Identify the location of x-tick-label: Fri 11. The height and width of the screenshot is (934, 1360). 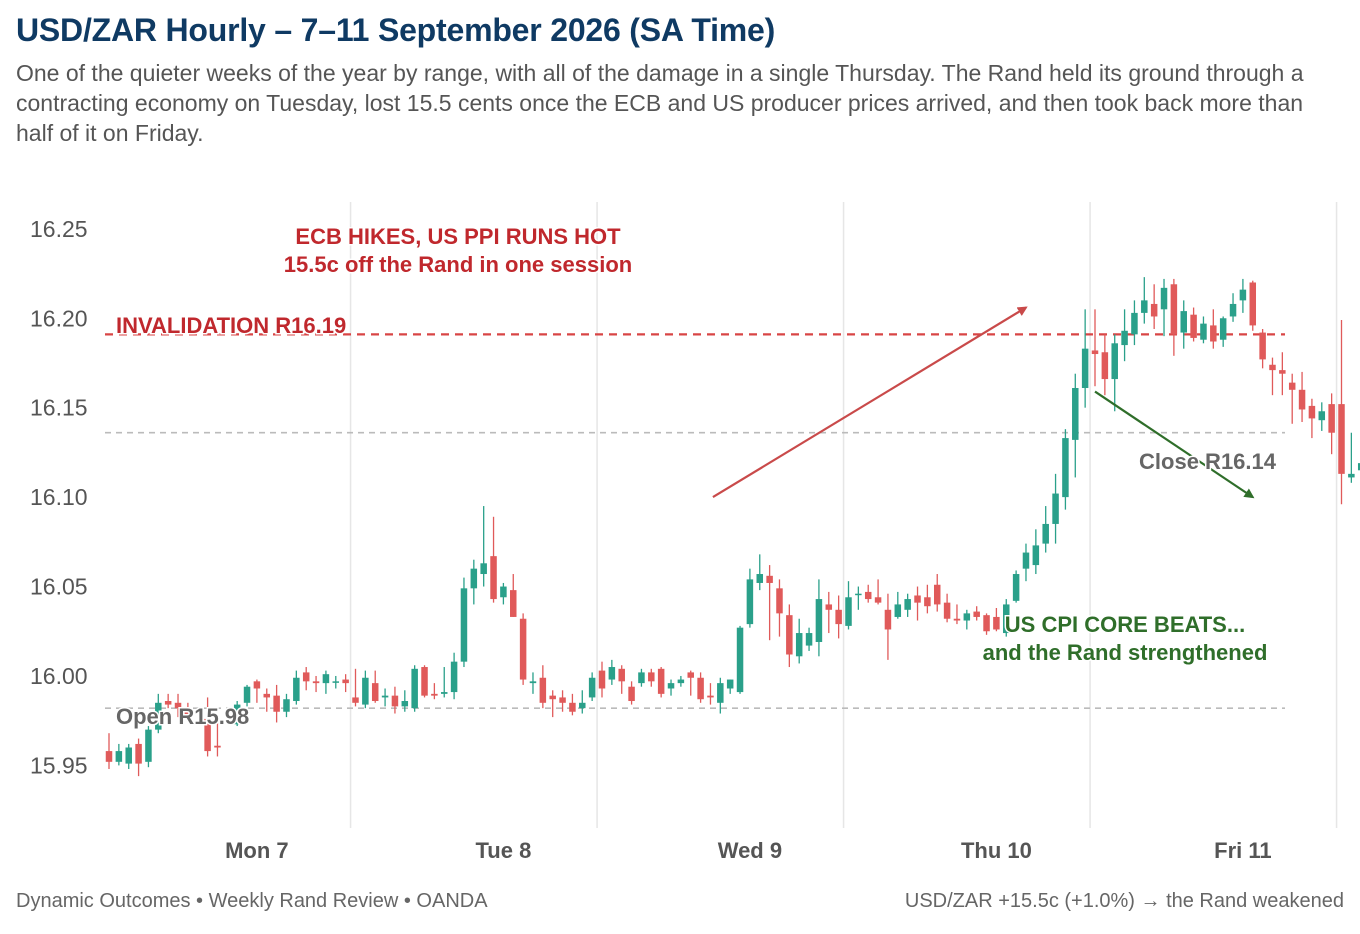
(1242, 850).